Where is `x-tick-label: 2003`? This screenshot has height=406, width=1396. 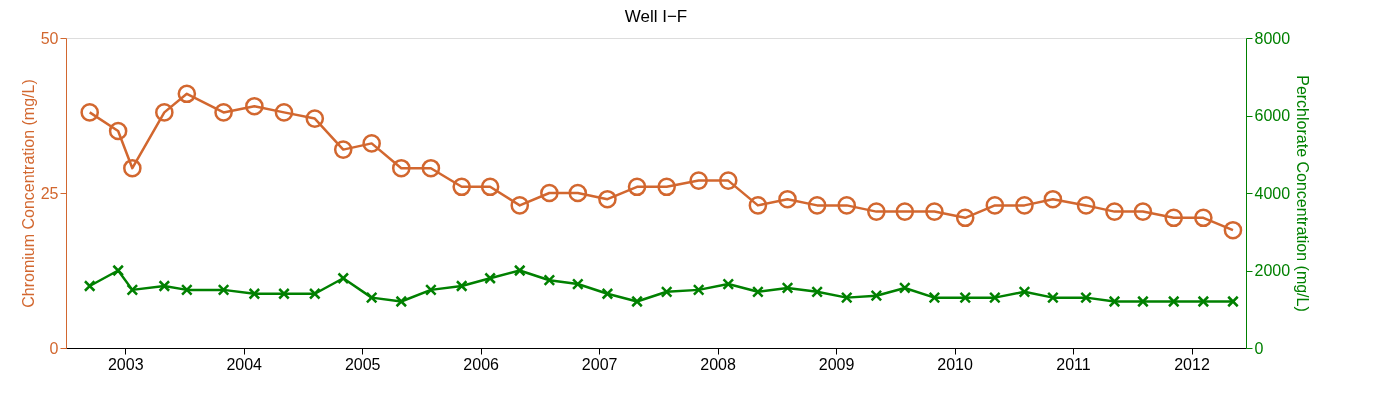
x-tick-label: 2003 is located at coordinates (125, 364).